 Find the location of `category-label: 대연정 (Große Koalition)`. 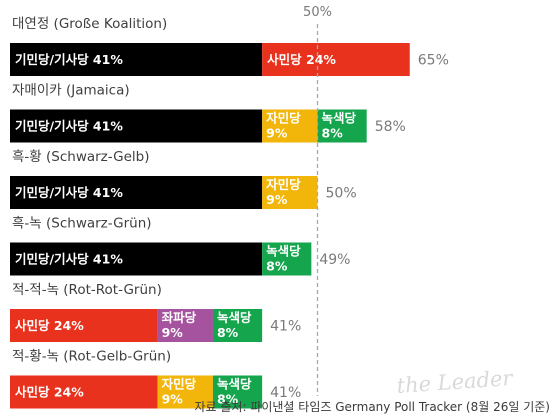

category-label: 대연정 (Große Koalition) is located at coordinates (89, 24).